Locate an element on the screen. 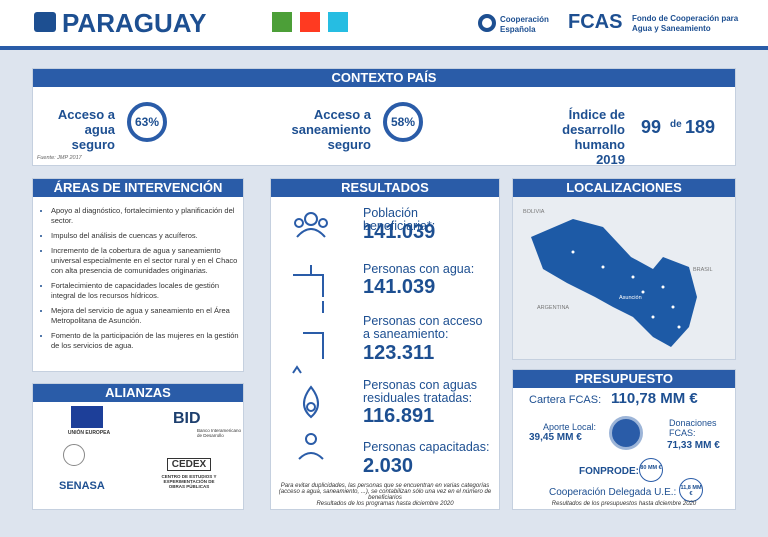 The height and width of the screenshot is (537, 768). section-title: ÁREAS DE INTERVENCIÓN is located at coordinates (138, 188).